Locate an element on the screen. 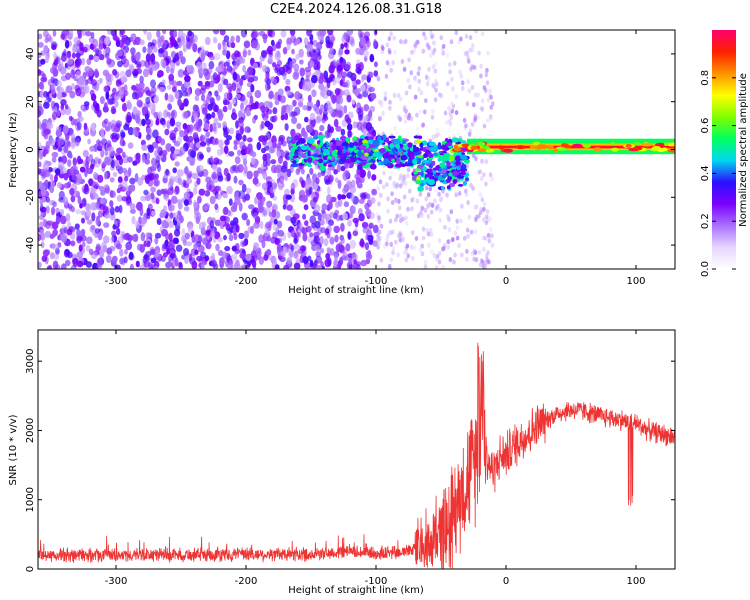 This screenshot has height=600, width=750. snr-xlabel: Height of straight line (km) is located at coordinates (356, 590).